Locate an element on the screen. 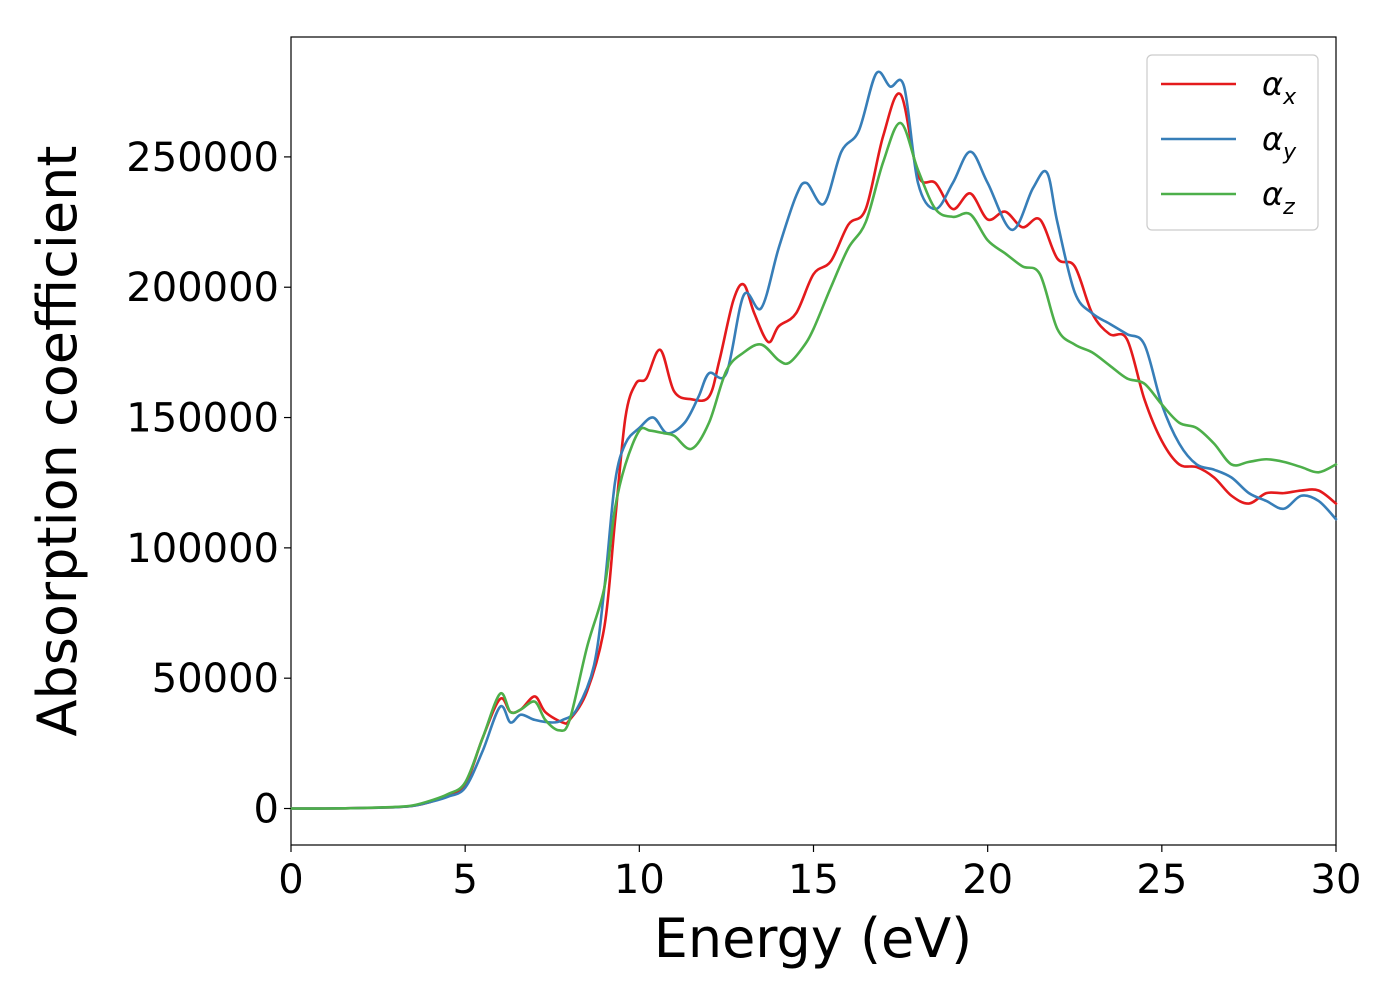 Image resolution: width=1400 pixels, height=1000 pixels. legend-box is located at coordinates (1232, 142).